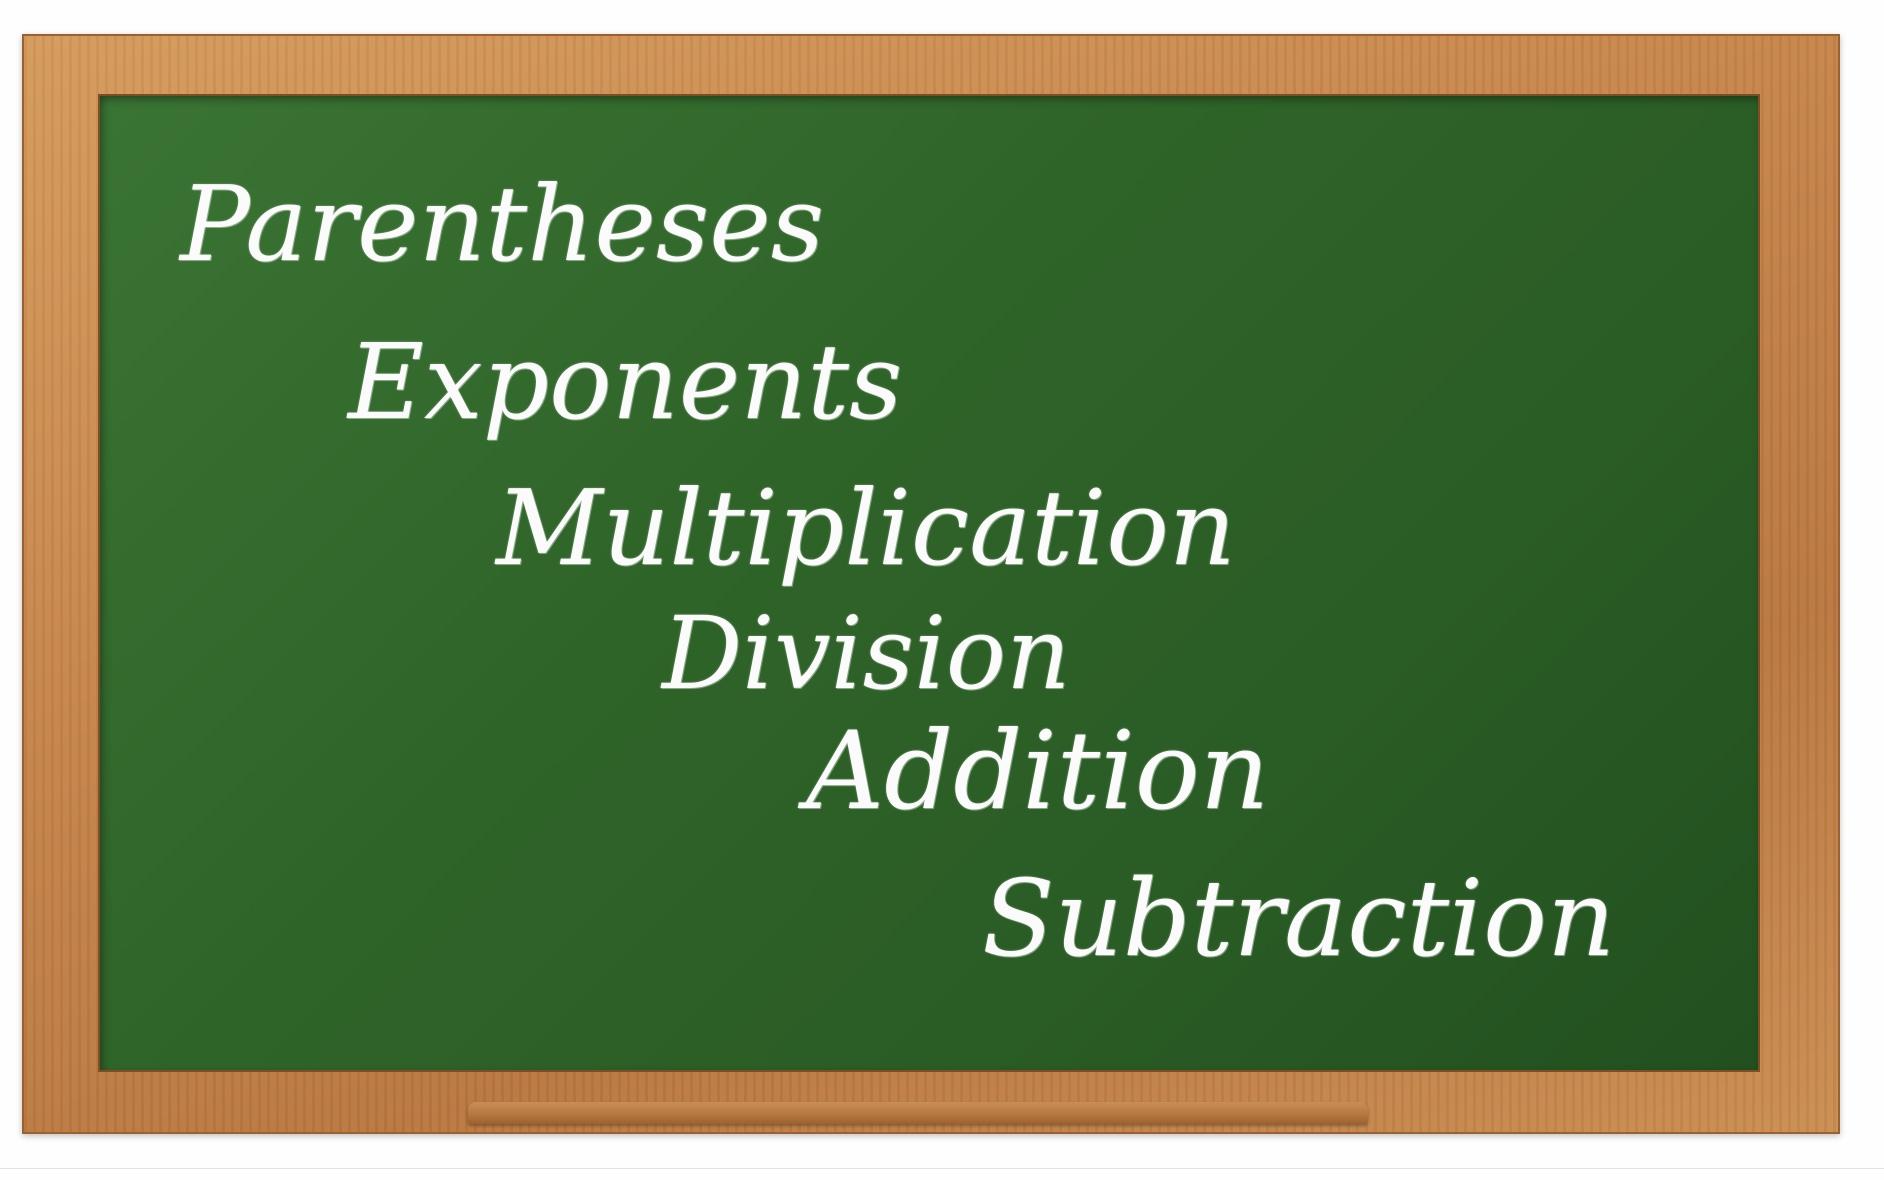  I want to click on word-subtraction: Subtraction, so click(1299, 918).